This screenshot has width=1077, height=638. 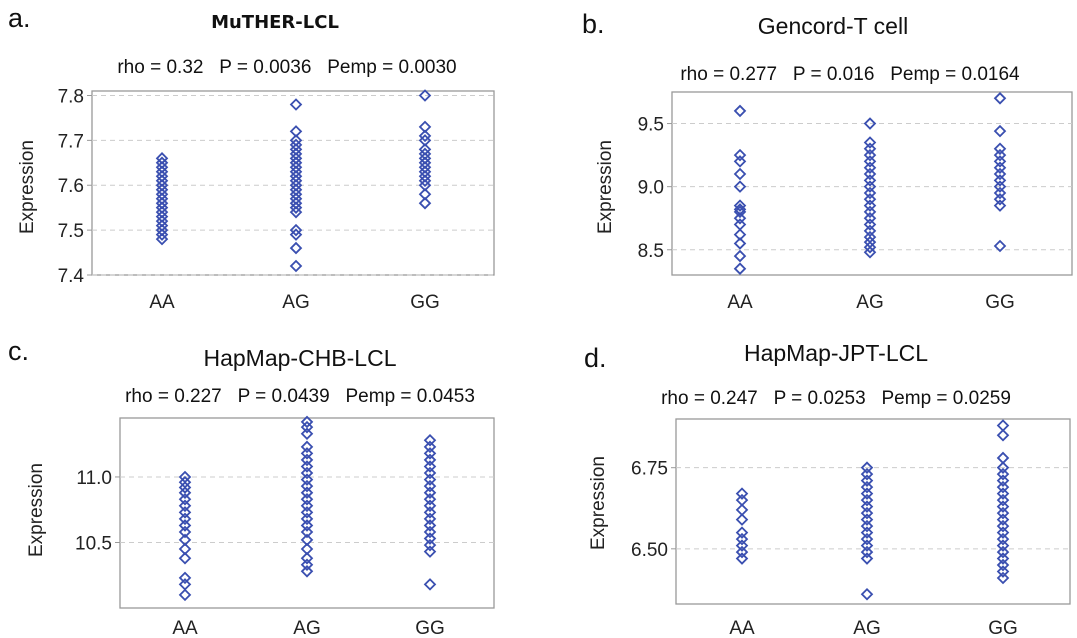 I want to click on y-axis-label: Expression, so click(x=36, y=510).